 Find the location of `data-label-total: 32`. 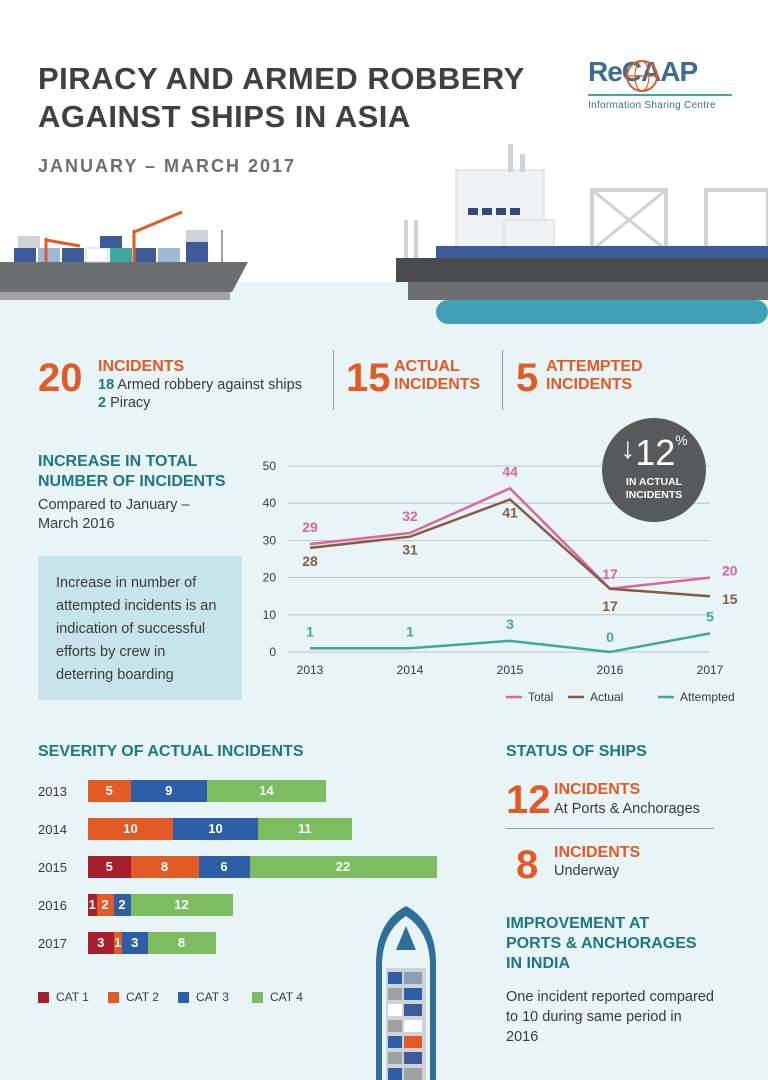

data-label-total: 32 is located at coordinates (410, 516).